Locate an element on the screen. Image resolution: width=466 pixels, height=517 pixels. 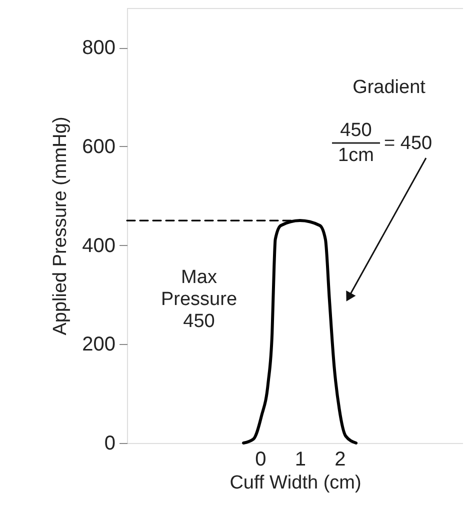
x-tick-label: 2 is located at coordinates (340, 459).